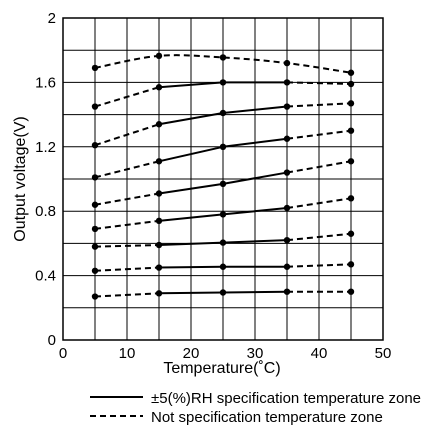  What do you see at coordinates (127, 353) in the screenshot?
I see `x-tick-label: 10` at bounding box center [127, 353].